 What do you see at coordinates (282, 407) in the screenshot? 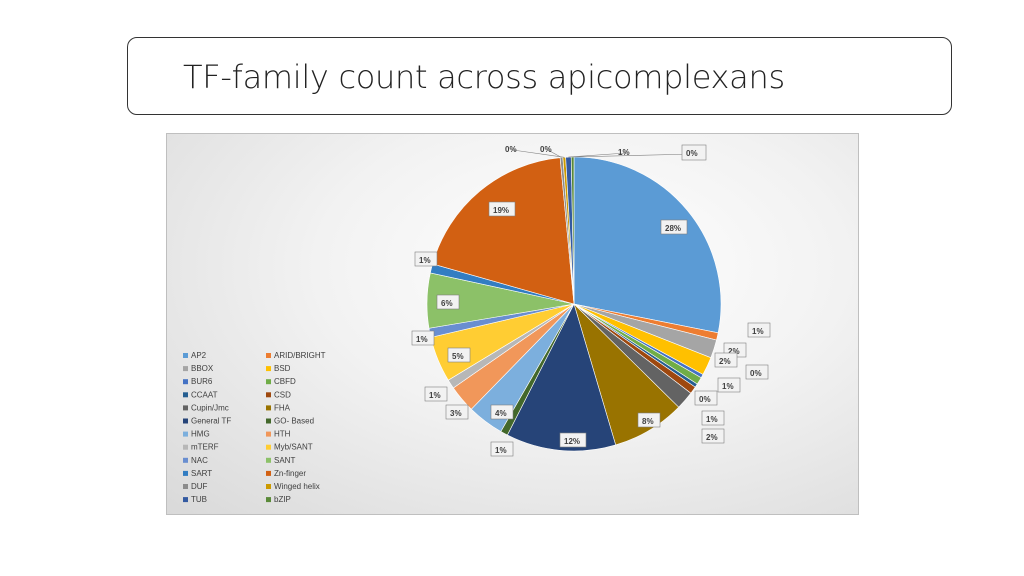
I see `legend-label: FHA` at bounding box center [282, 407].